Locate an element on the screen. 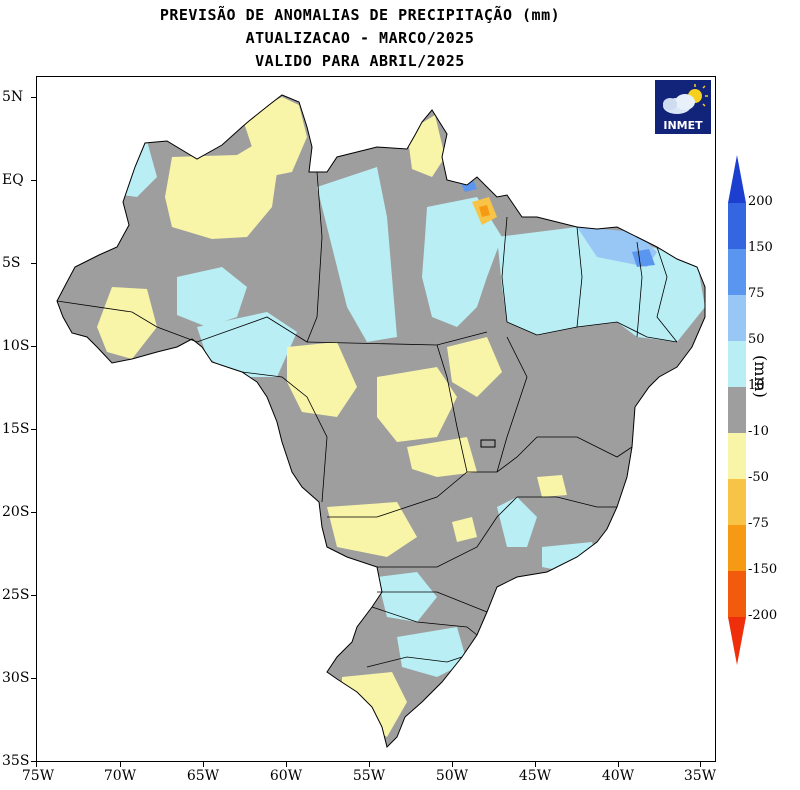 The width and height of the screenshot is (800, 790). color-legend is located at coordinates (737, 410).